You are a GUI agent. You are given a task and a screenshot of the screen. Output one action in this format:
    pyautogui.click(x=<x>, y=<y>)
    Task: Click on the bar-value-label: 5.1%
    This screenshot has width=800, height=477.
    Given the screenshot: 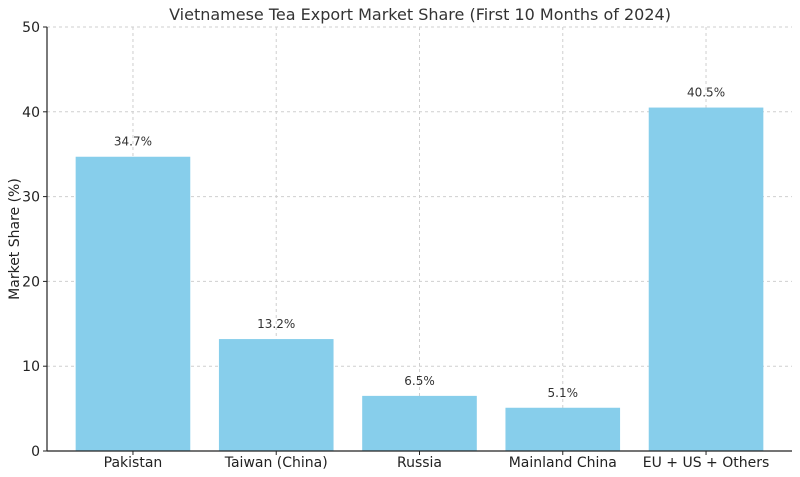 What is the action you would take?
    pyautogui.click(x=563, y=393)
    